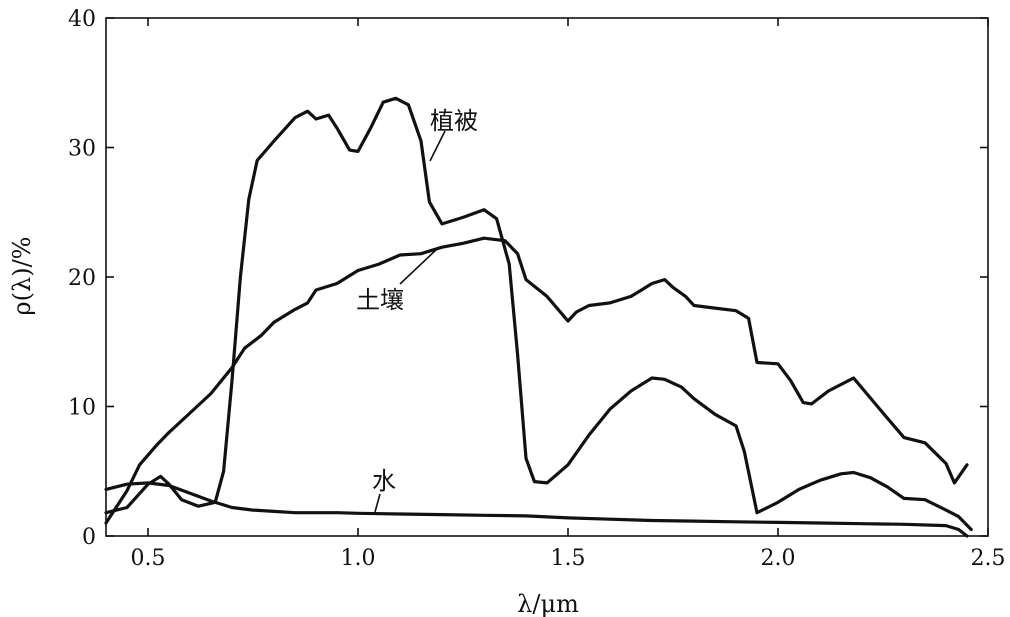  Describe the element at coordinates (82, 408) in the screenshot. I see `y-tick-label: 10` at that location.